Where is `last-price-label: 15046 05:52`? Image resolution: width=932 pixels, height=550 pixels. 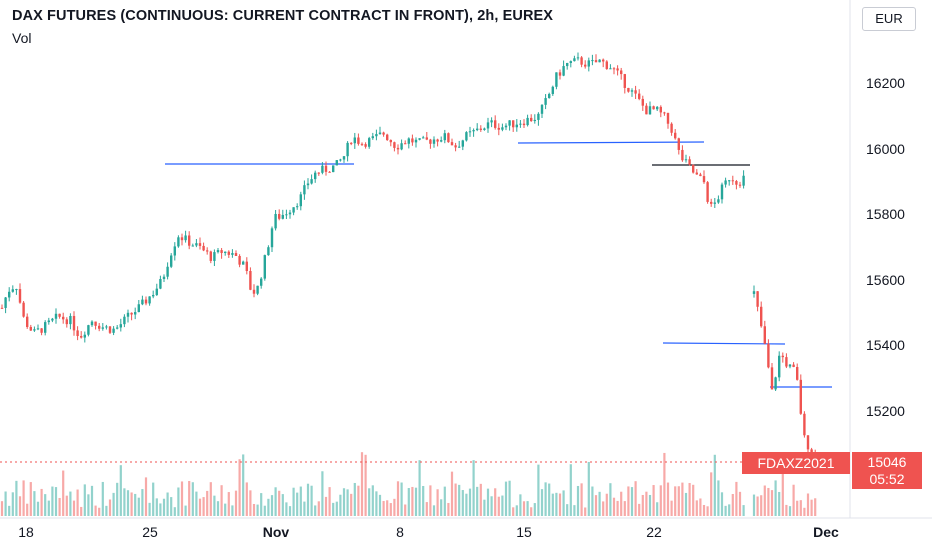
last-price-label: 15046 05:52 is located at coordinates (887, 470).